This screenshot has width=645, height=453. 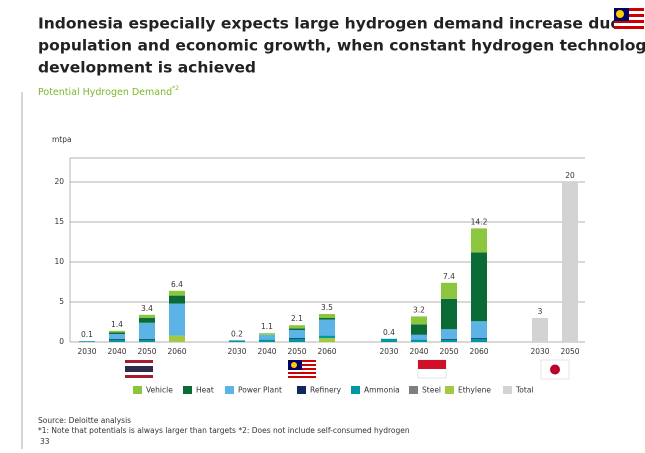 I want to click on total-label: 20, so click(x=570, y=175).